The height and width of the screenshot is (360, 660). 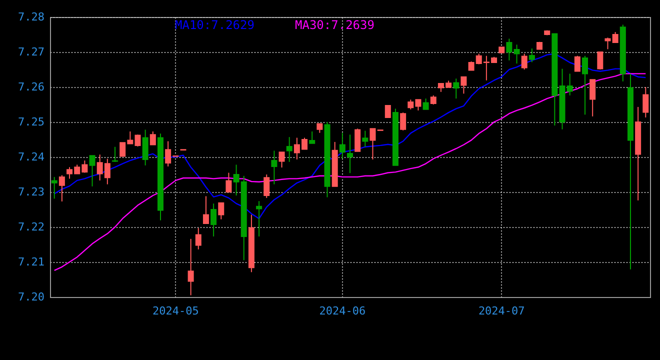 I want to click on text: MA10:7.2629, so click(x=214, y=25).